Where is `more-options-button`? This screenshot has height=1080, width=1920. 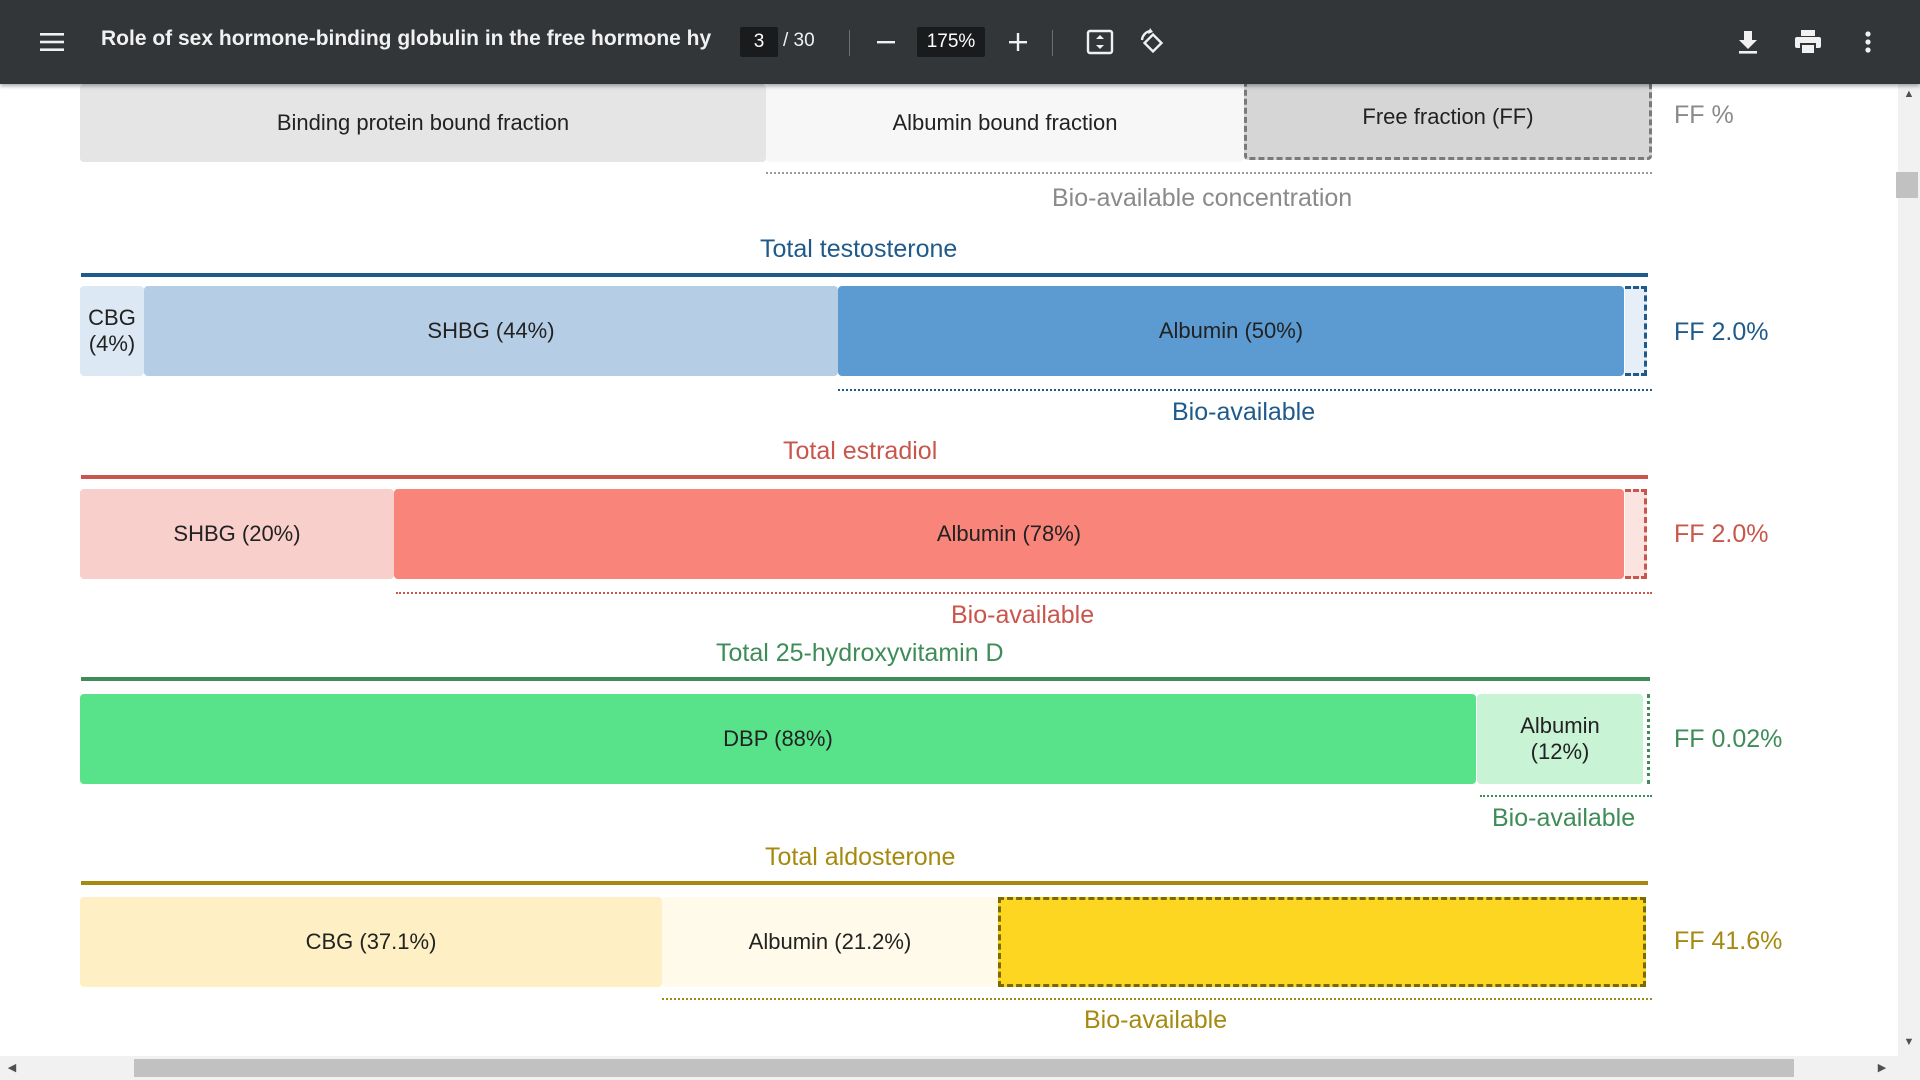 more-options-button is located at coordinates (1868, 42).